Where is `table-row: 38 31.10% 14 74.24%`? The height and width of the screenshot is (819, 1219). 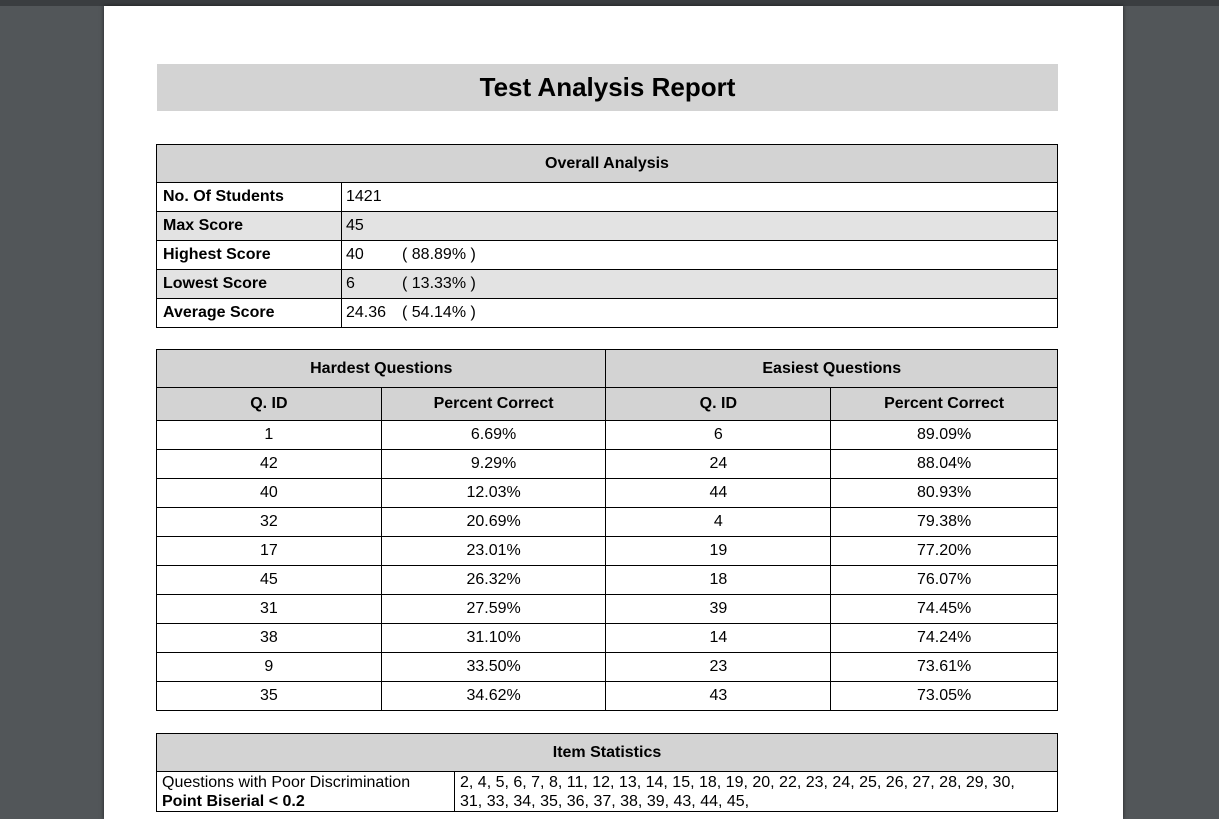
table-row: 38 31.10% 14 74.24% is located at coordinates (607, 638).